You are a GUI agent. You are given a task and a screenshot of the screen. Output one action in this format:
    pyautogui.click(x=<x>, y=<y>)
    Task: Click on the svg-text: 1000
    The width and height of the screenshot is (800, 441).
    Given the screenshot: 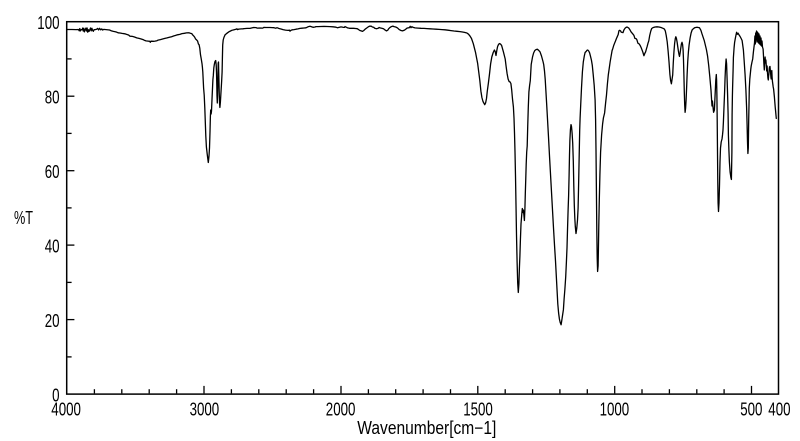 What is the action you would take?
    pyautogui.click(x=615, y=410)
    